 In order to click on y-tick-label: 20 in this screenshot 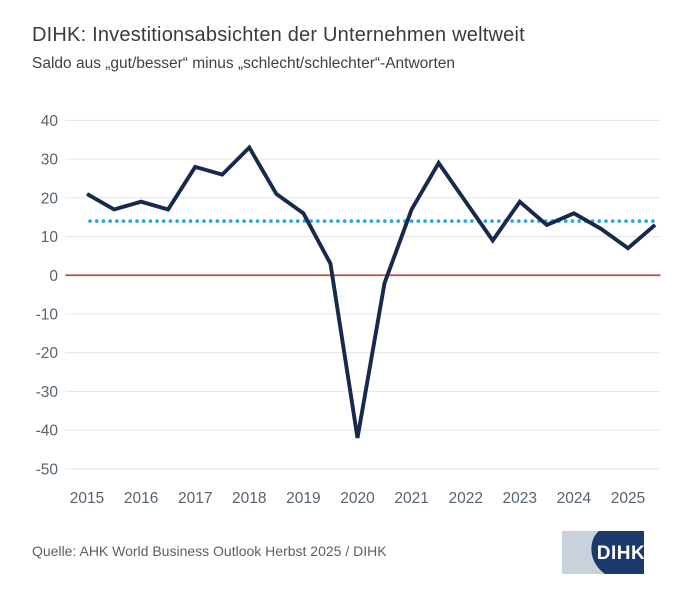, I will do `click(50, 198)`.